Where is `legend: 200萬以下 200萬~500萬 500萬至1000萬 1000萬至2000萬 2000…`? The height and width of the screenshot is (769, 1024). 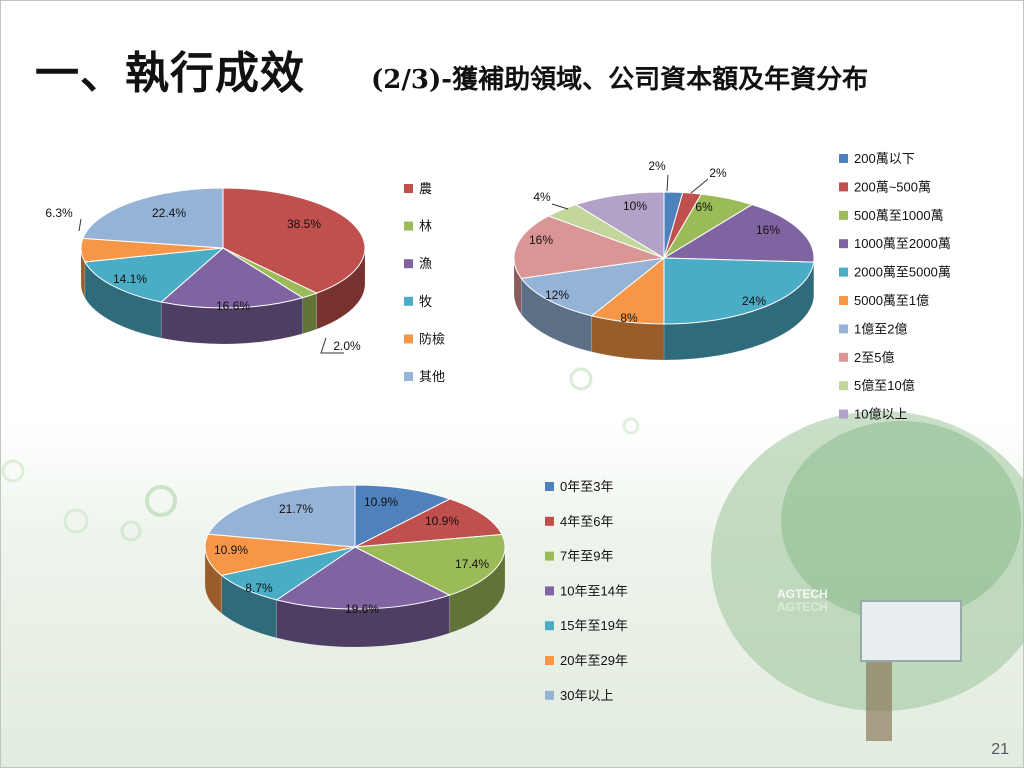 legend: 200萬以下 200萬~500萬 500萬至1000萬 1000萬至2000萬 2000… is located at coordinates (895, 286).